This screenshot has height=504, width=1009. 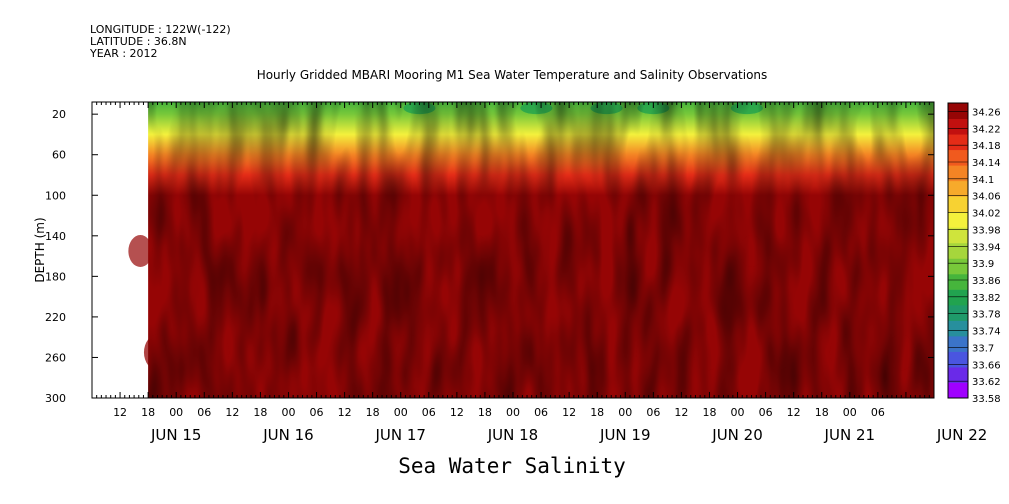 What do you see at coordinates (399, 435) in the screenshot?
I see `x-day-label: JUN 17` at bounding box center [399, 435].